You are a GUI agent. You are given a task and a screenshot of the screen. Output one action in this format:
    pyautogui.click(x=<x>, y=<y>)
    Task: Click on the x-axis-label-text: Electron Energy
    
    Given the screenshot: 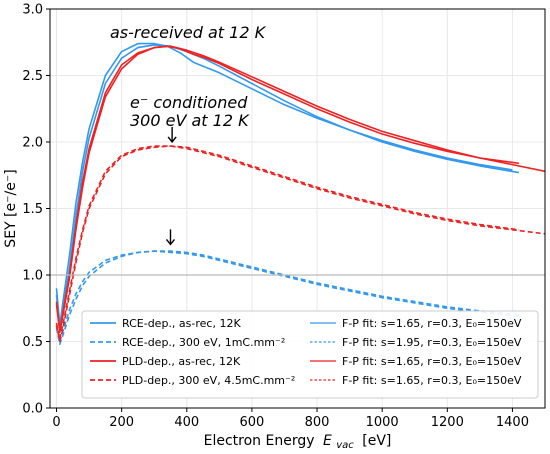 What is the action you would take?
    pyautogui.click(x=259, y=441)
    